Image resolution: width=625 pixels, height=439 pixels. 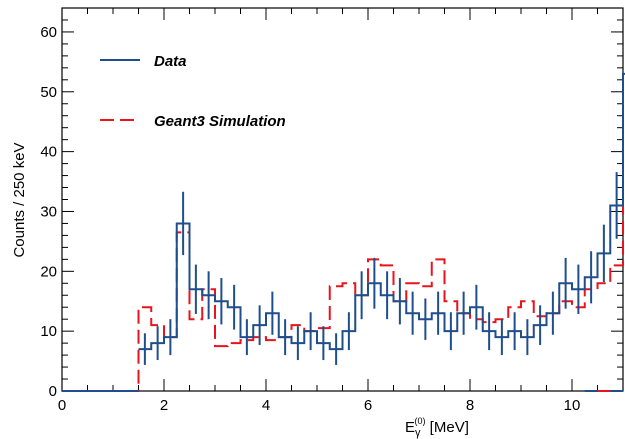 What do you see at coordinates (319, 405) in the screenshot?
I see `x-tick-labels: 0 2 4 6 8 10` at bounding box center [319, 405].